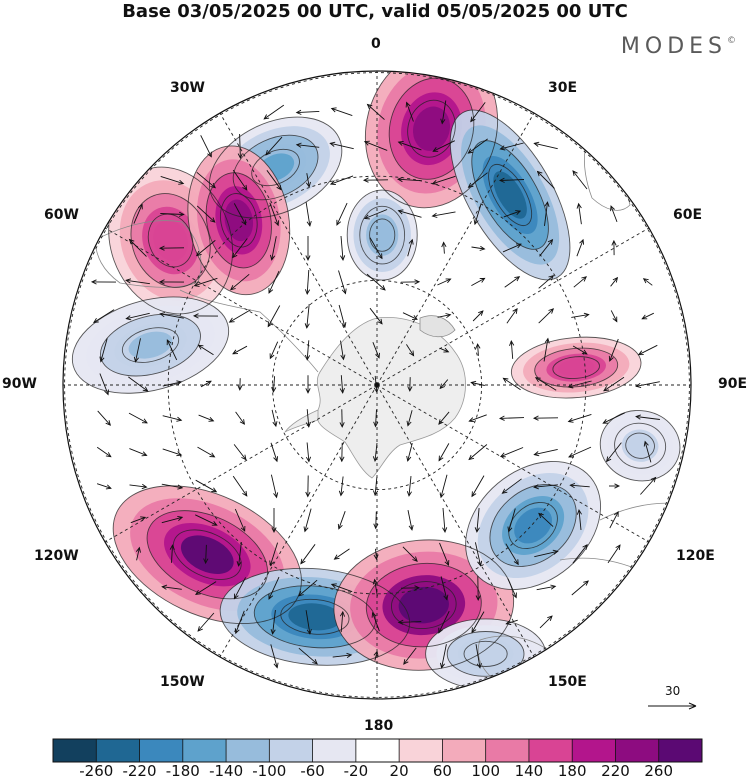 The image size is (750, 783). I want to click on colorbar-label: 260, so click(659, 771).